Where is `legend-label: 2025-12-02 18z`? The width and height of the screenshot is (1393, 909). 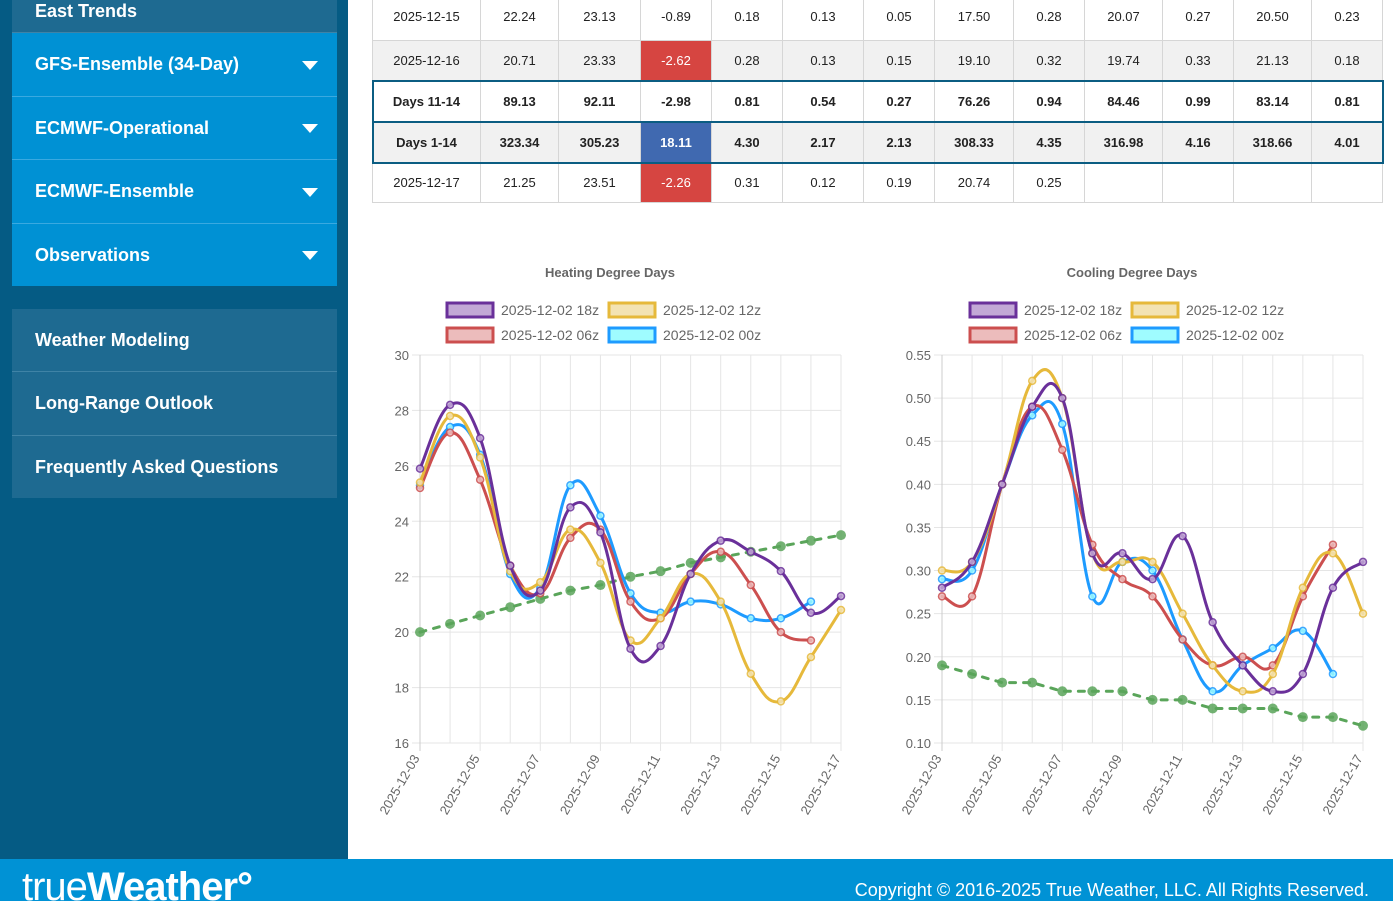
legend-label: 2025-12-02 18z is located at coordinates (550, 310).